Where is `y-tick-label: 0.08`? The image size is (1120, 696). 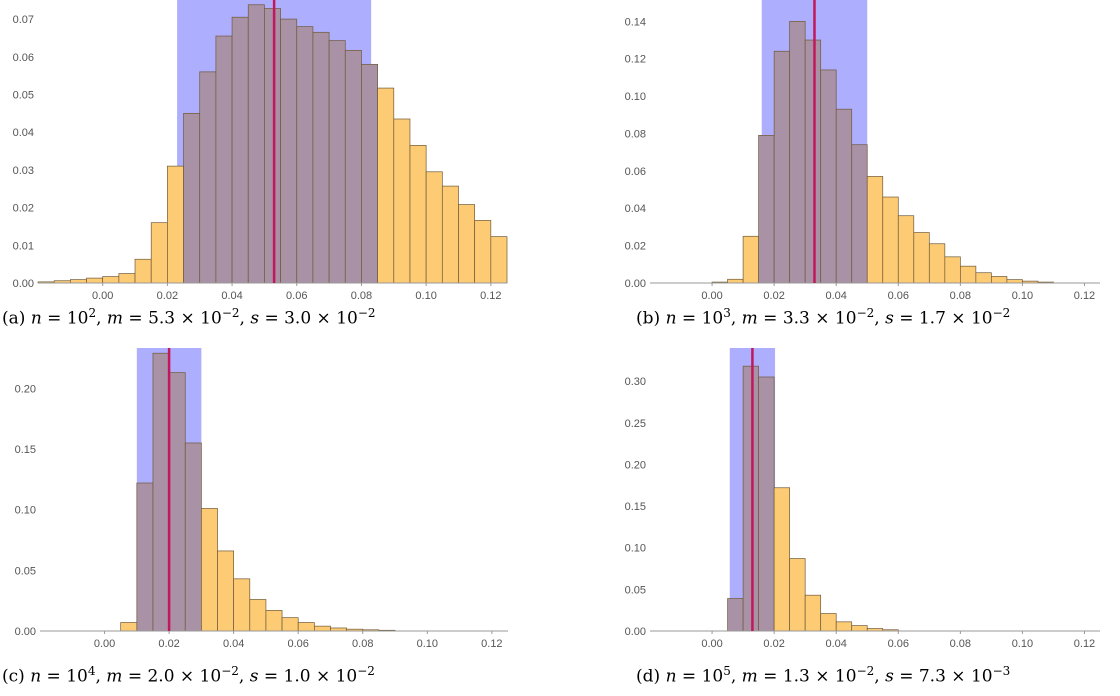
y-tick-label: 0.08 is located at coordinates (635, 134).